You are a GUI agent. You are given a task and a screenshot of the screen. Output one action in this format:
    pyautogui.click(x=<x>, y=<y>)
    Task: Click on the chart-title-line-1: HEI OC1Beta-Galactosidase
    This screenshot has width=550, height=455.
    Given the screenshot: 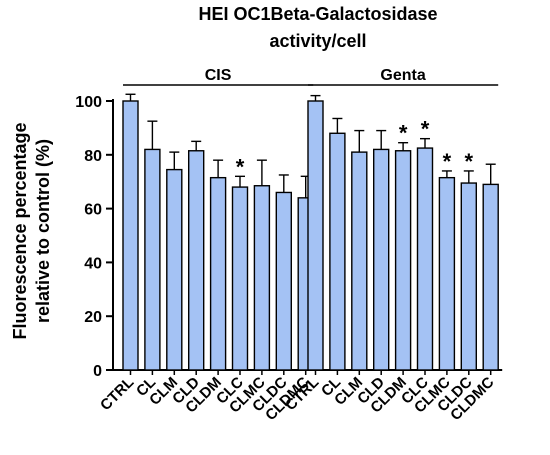 What is the action you would take?
    pyautogui.click(x=317, y=14)
    